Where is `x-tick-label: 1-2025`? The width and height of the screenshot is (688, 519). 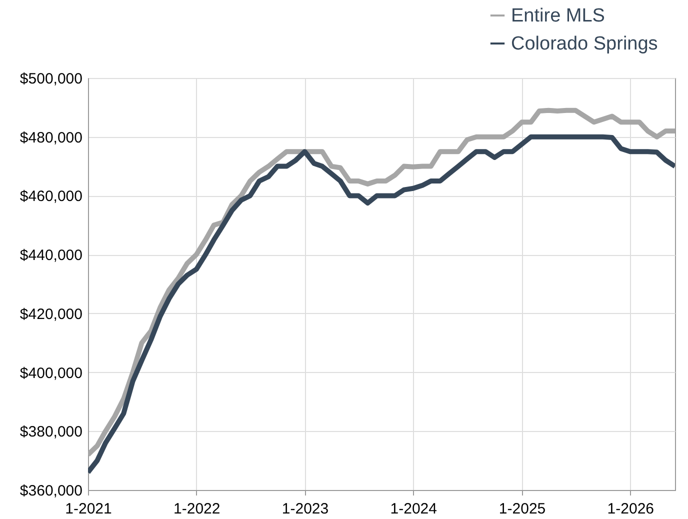
x-tick-label: 1-2025 is located at coordinates (522, 509).